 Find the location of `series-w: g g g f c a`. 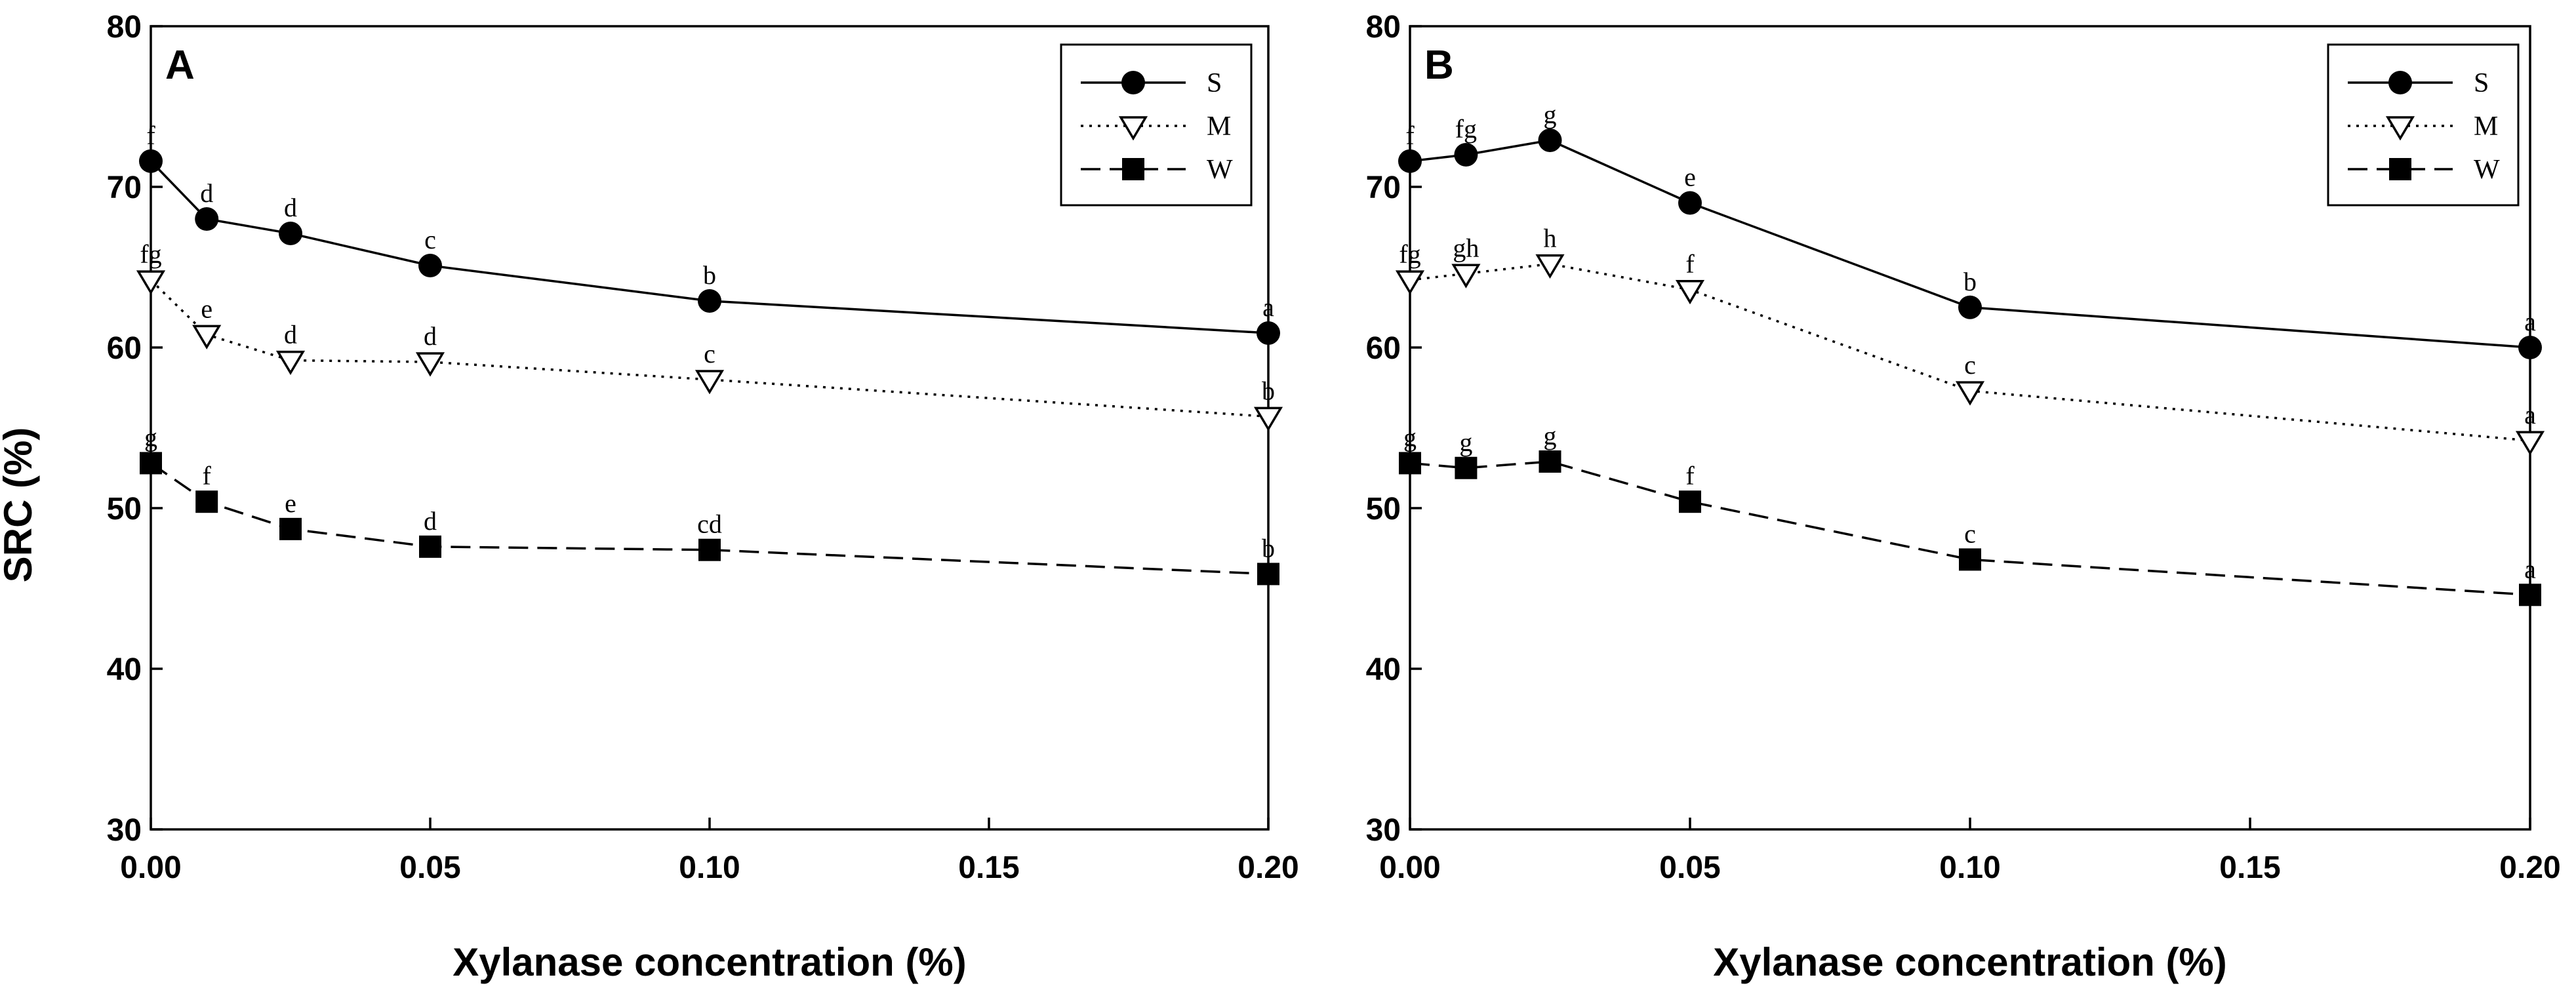

series-w: g g g f c a is located at coordinates (1970, 513).